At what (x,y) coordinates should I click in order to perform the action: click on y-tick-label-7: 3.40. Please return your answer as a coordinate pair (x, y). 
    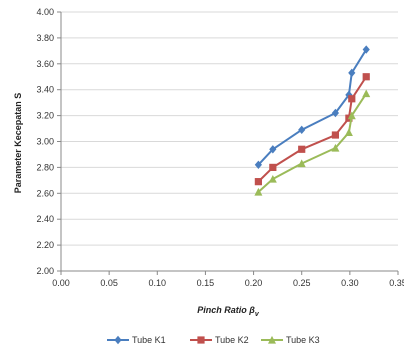
    Looking at the image, I should click on (45, 90).